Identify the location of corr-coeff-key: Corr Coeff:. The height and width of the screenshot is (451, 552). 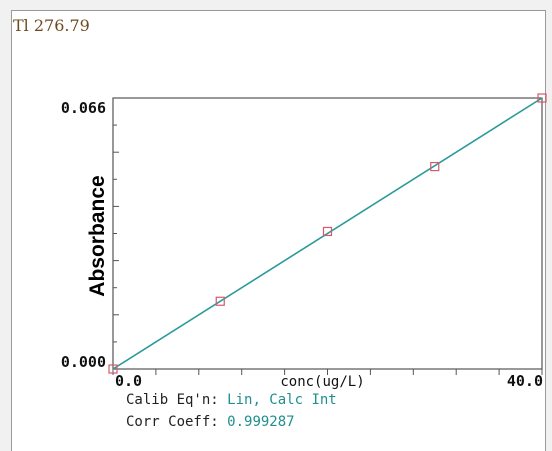
(172, 422).